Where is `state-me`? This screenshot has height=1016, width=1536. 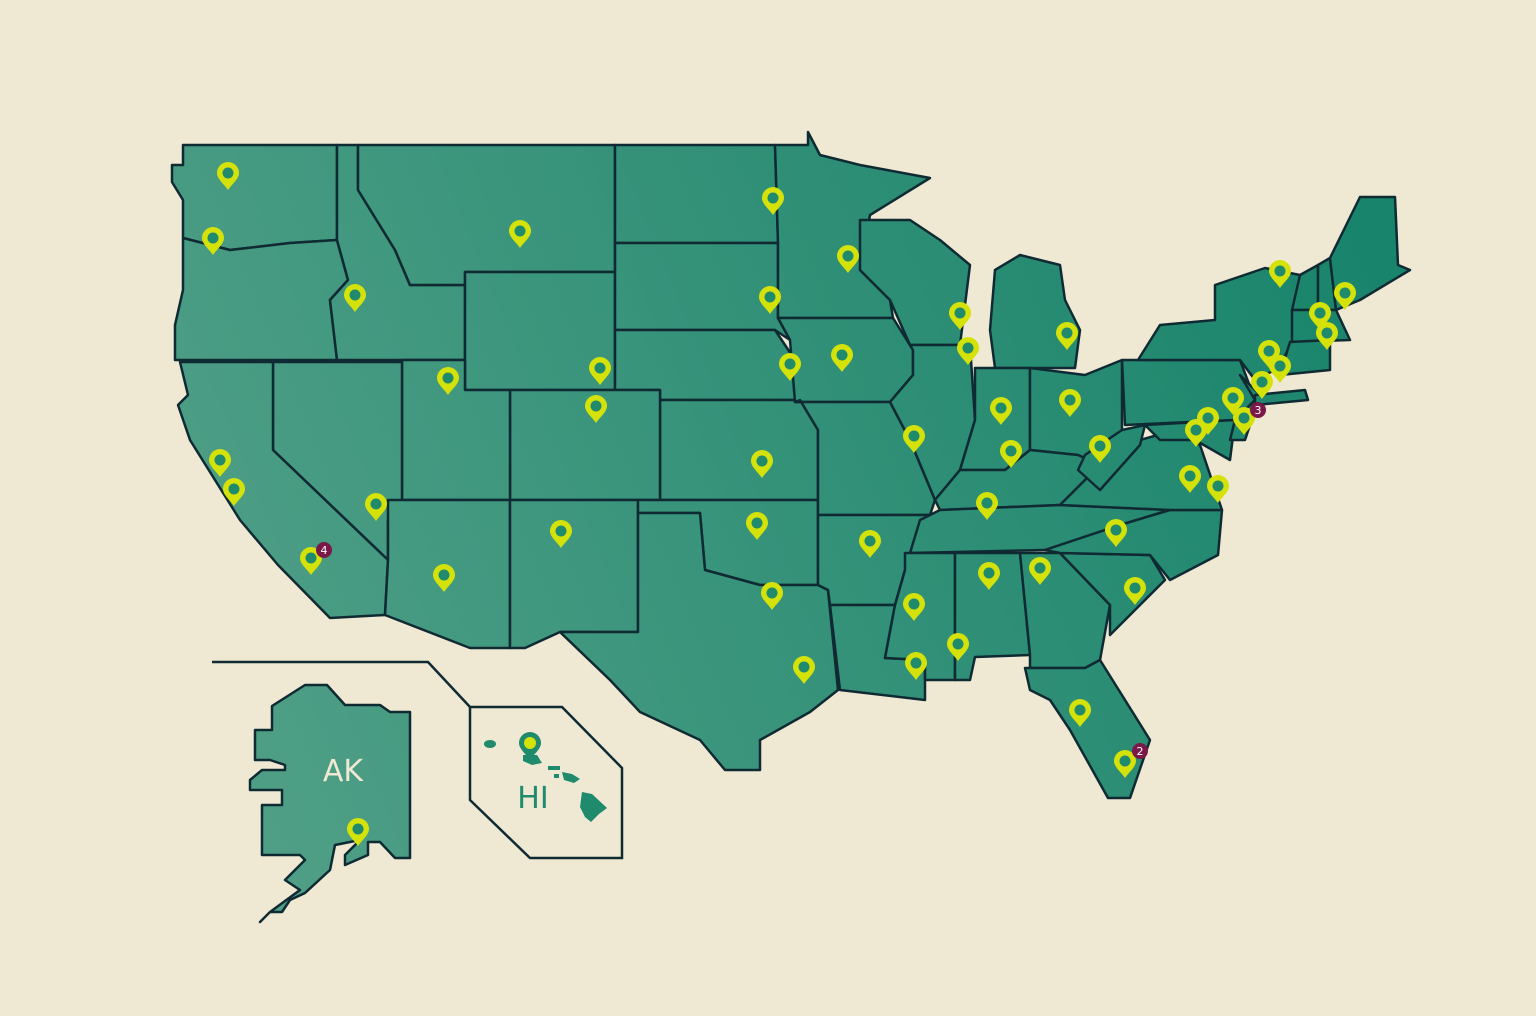 state-me is located at coordinates (1370, 253).